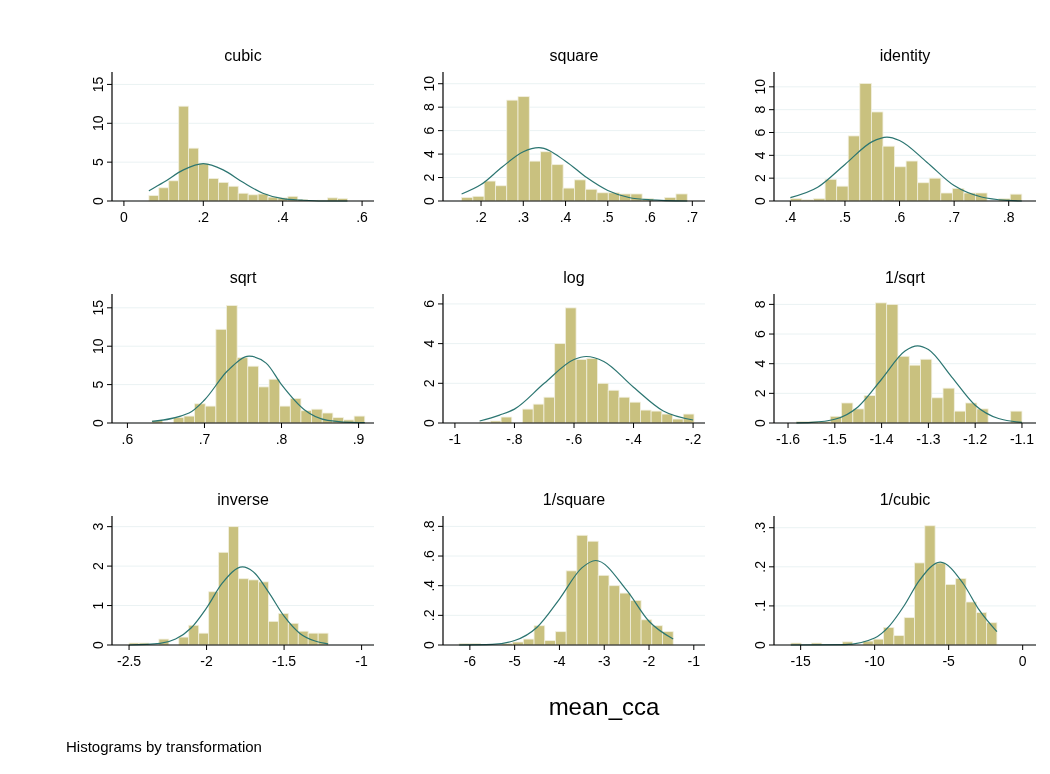 The image size is (1050, 774). Describe the element at coordinates (928, 439) in the screenshot. I see `x-tick-label: -1.3` at that location.